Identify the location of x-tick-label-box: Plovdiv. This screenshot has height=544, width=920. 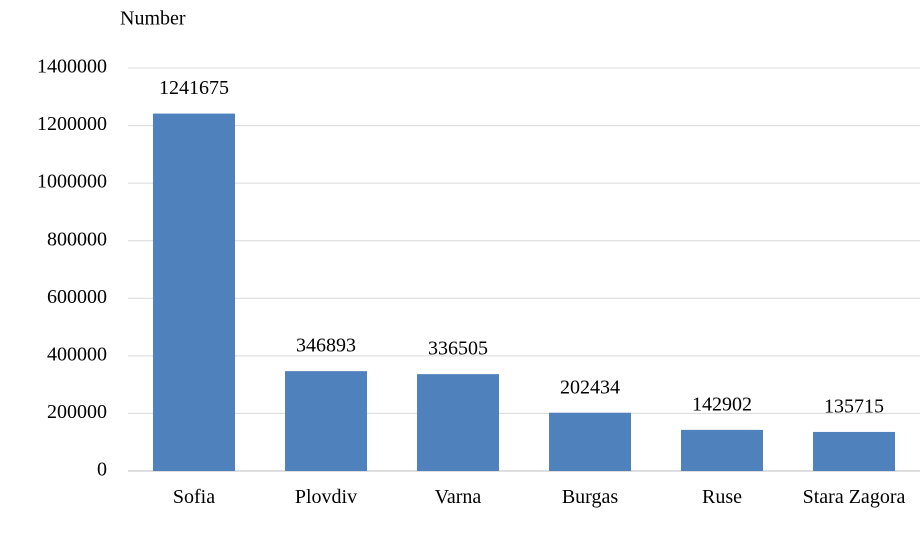
(326, 497).